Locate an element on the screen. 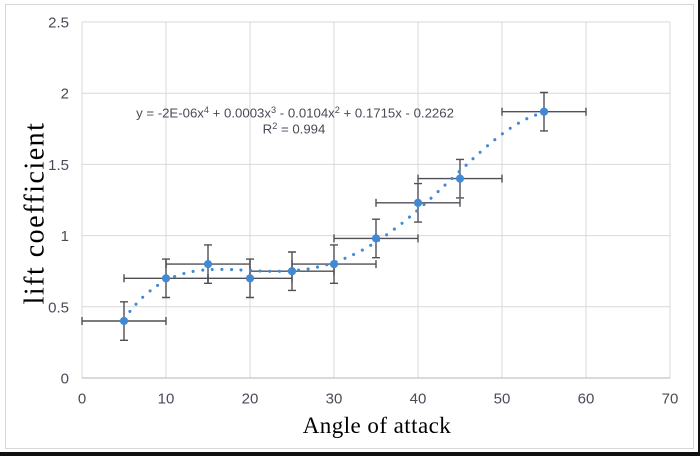 Image resolution: width=700 pixels, height=456 pixels. svg-text: R2 = 0.994 is located at coordinates (294, 129).